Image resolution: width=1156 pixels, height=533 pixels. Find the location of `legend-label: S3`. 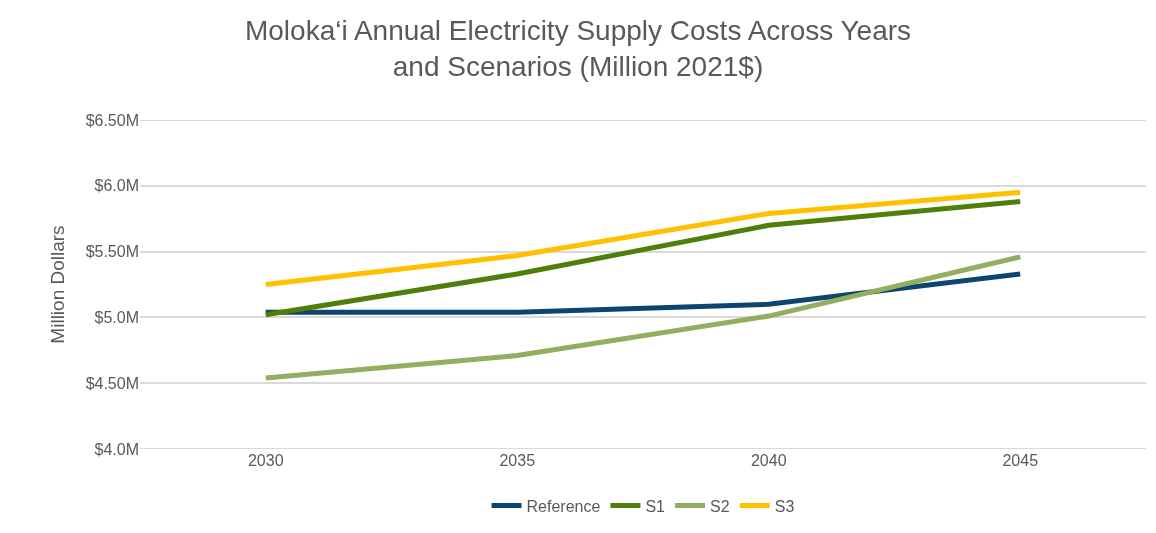

legend-label: S3 is located at coordinates (784, 506).